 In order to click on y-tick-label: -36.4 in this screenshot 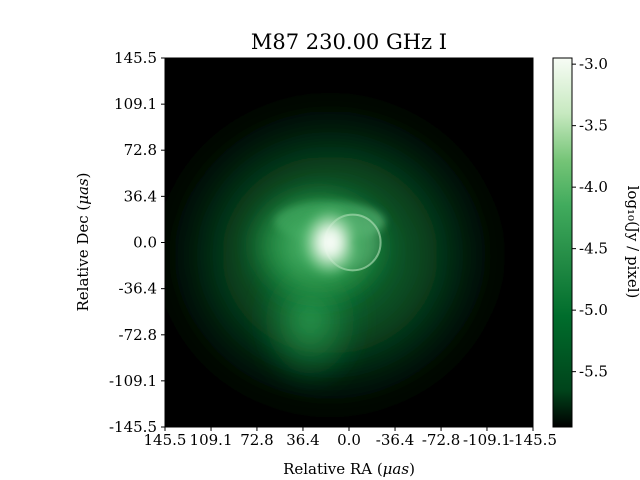, I will do `click(138, 289)`.